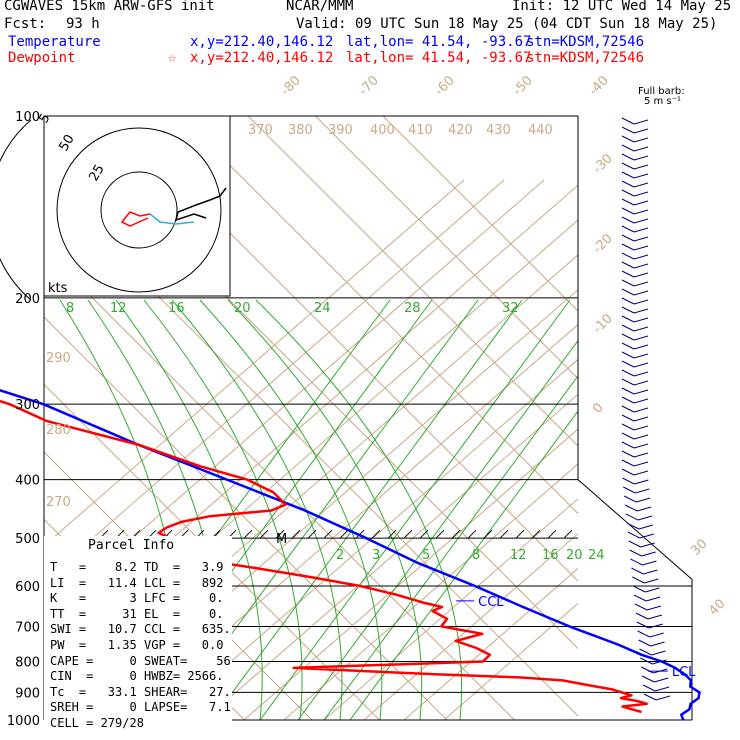  I want to click on isotherm-label: -60, so click(445, 86).